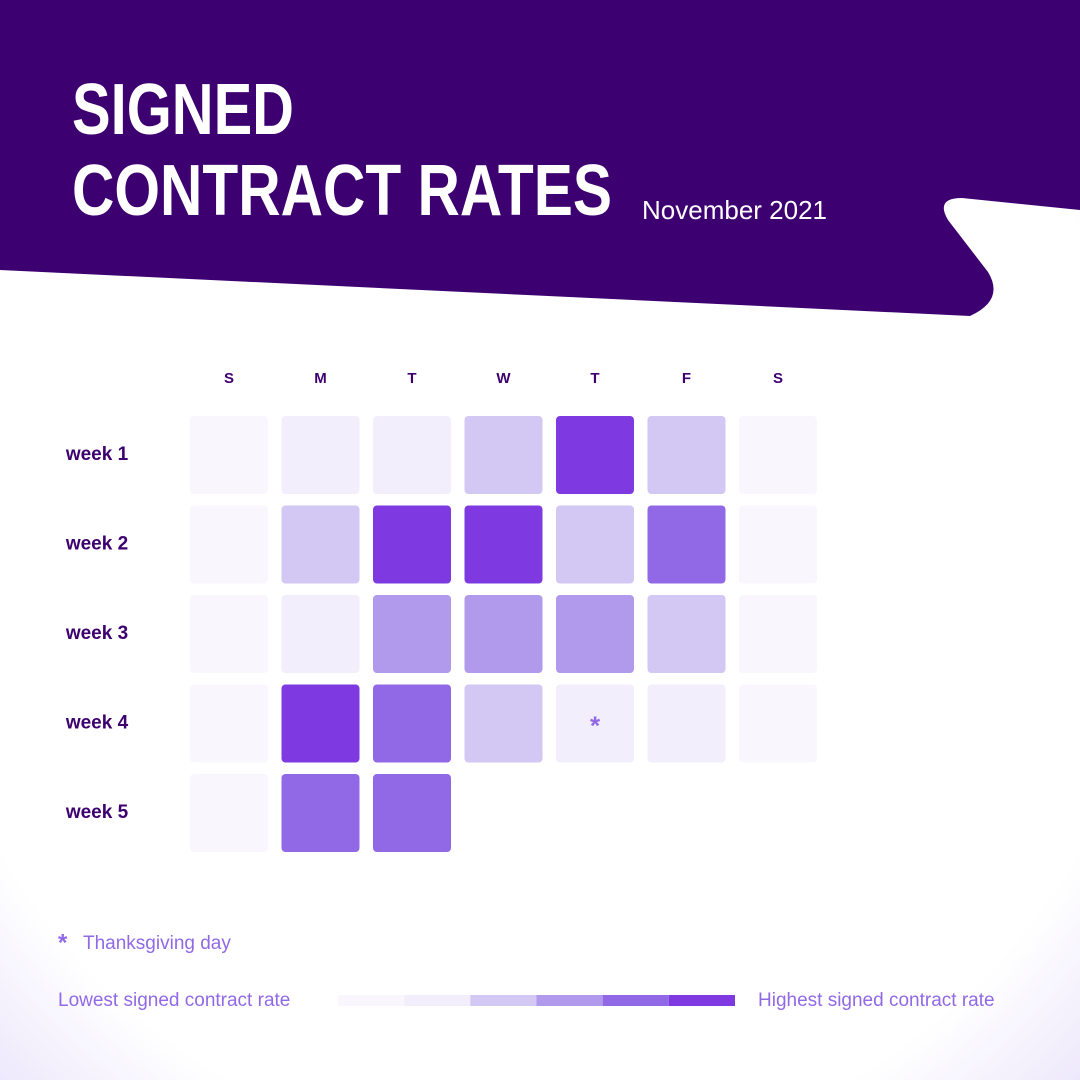  What do you see at coordinates (97, 723) in the screenshot?
I see `row-label: week 4` at bounding box center [97, 723].